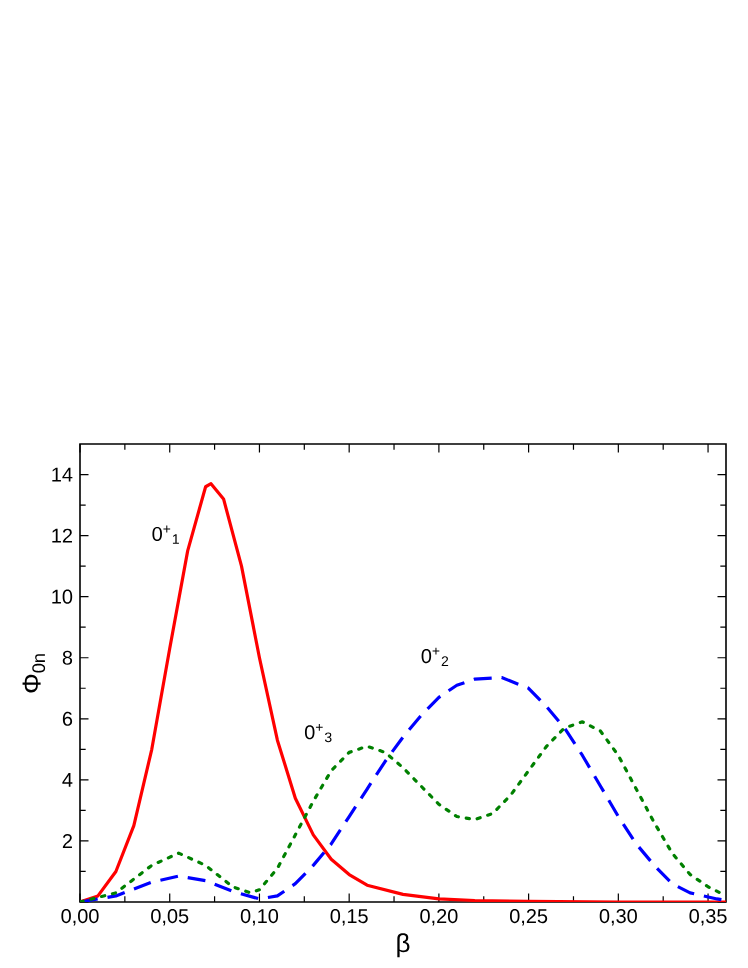  Describe the element at coordinates (403, 945) in the screenshot. I see `x-axis-title: β` at that location.